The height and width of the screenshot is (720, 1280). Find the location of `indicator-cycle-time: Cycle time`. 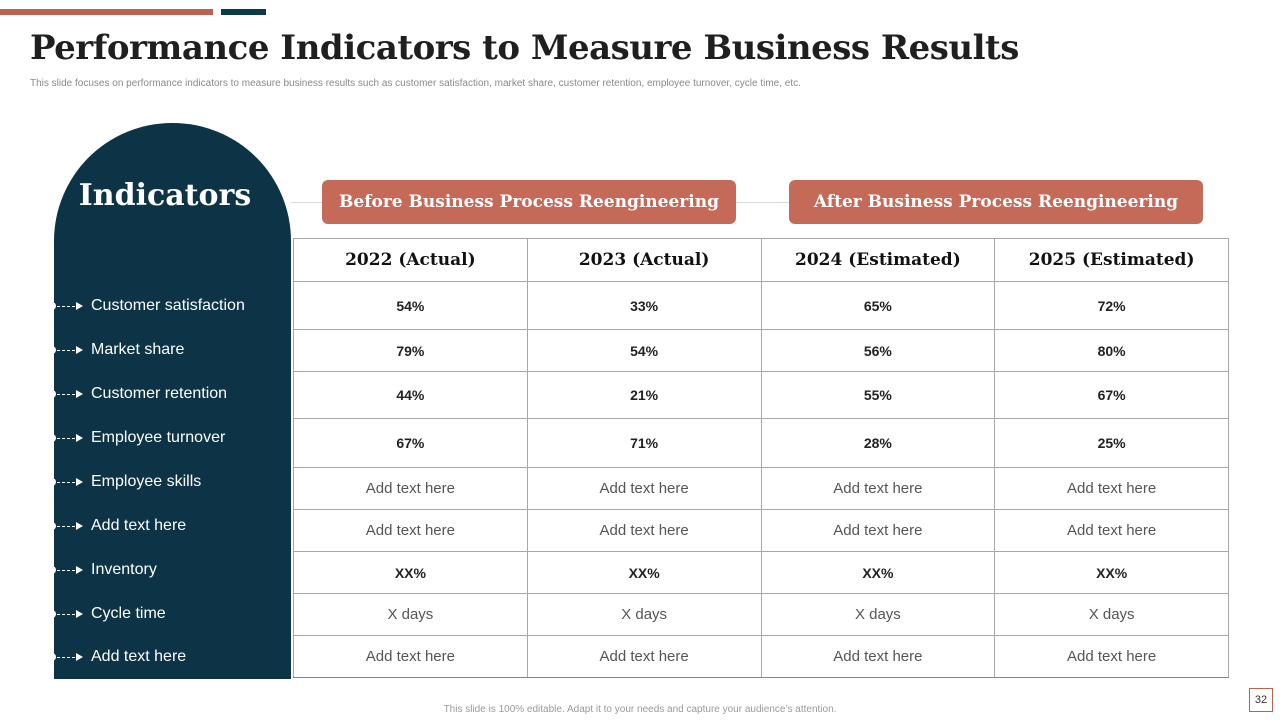

indicator-cycle-time: Cycle time is located at coordinates (107, 614).